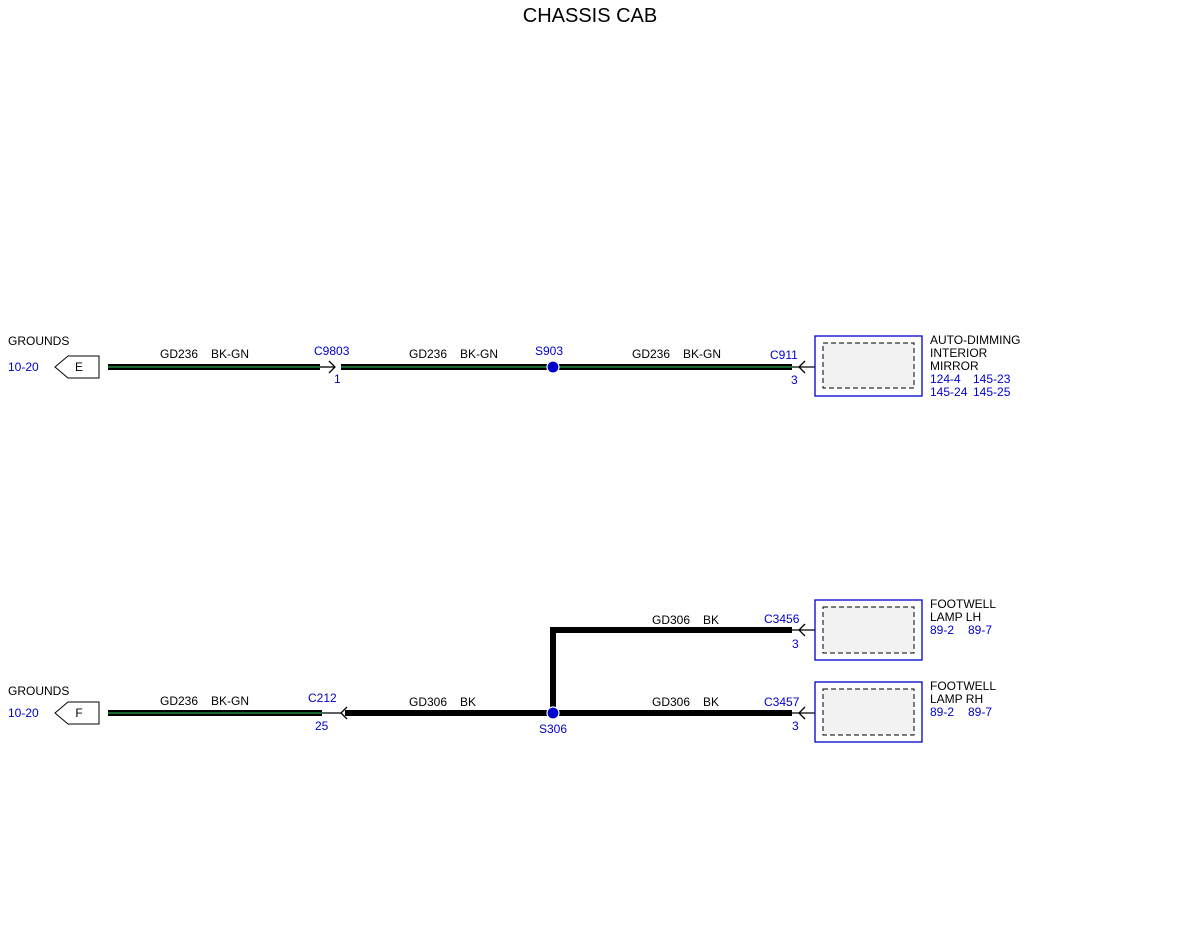 Image resolution: width=1200 pixels, height=927 pixels. Describe the element at coordinates (553, 713) in the screenshot. I see `splice-s306-dot` at that location.